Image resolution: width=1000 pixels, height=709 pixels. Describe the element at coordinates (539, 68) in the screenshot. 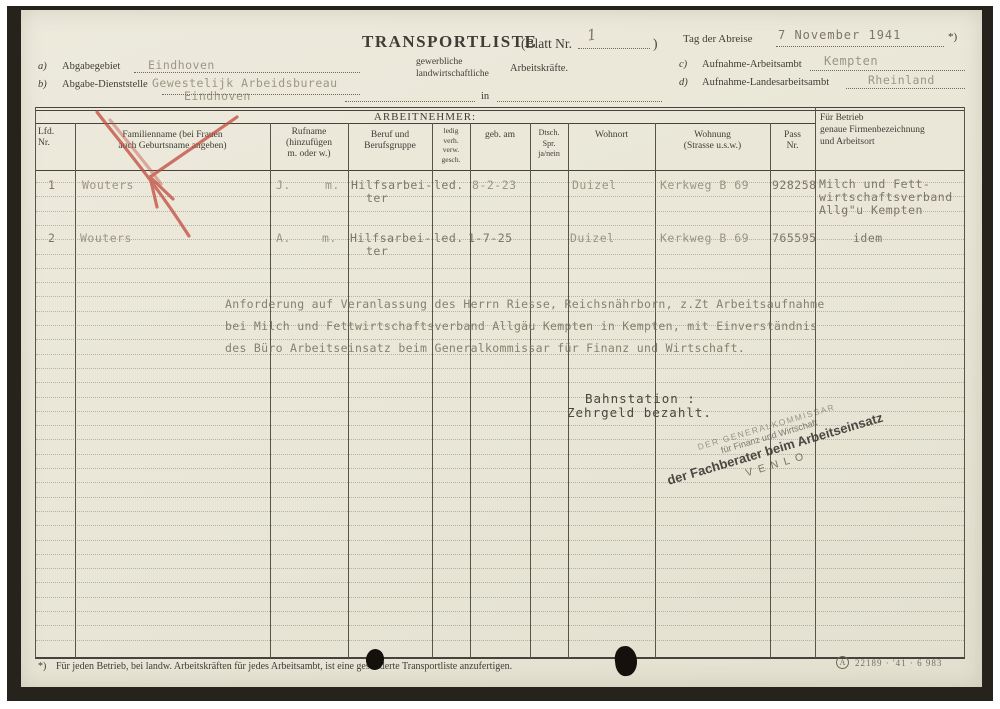

I see `subtitle-arbeitskraefte: Arbeitskräfte.` at that location.